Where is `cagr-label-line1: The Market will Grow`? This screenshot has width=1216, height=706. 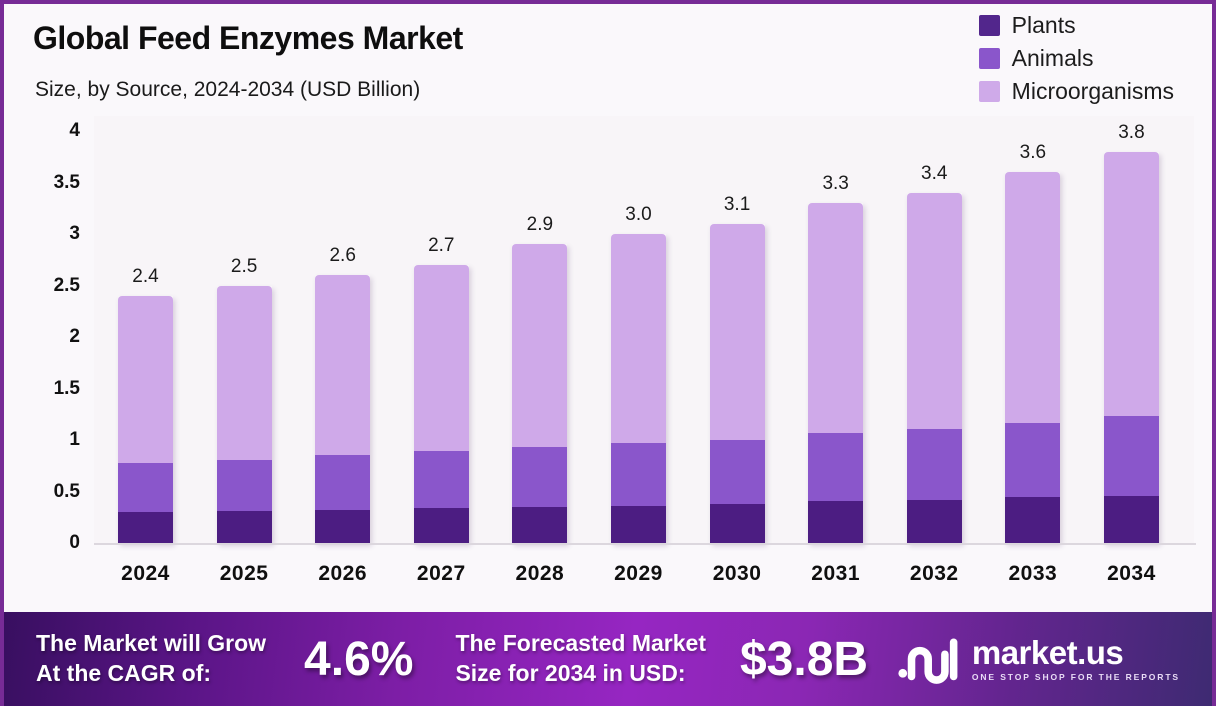 cagr-label-line1: The Market will Grow is located at coordinates (151, 643).